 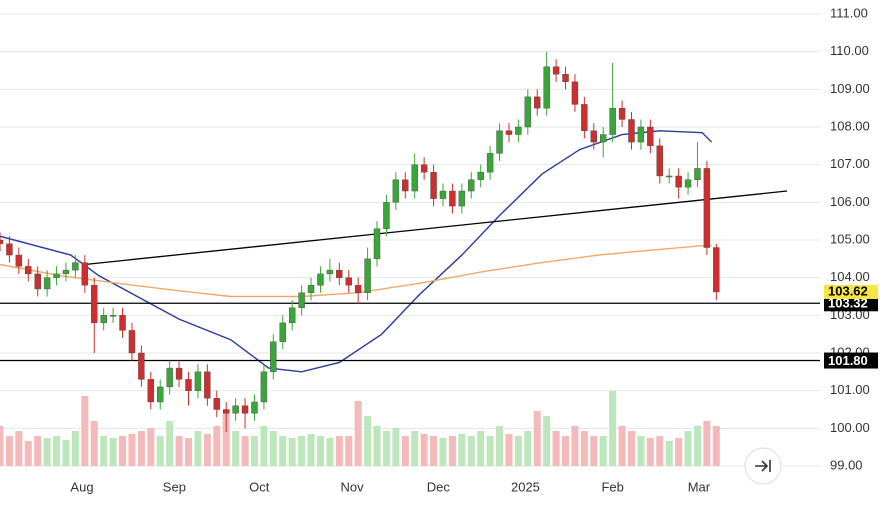 I want to click on y-tick-label: 104.00, so click(x=850, y=276).